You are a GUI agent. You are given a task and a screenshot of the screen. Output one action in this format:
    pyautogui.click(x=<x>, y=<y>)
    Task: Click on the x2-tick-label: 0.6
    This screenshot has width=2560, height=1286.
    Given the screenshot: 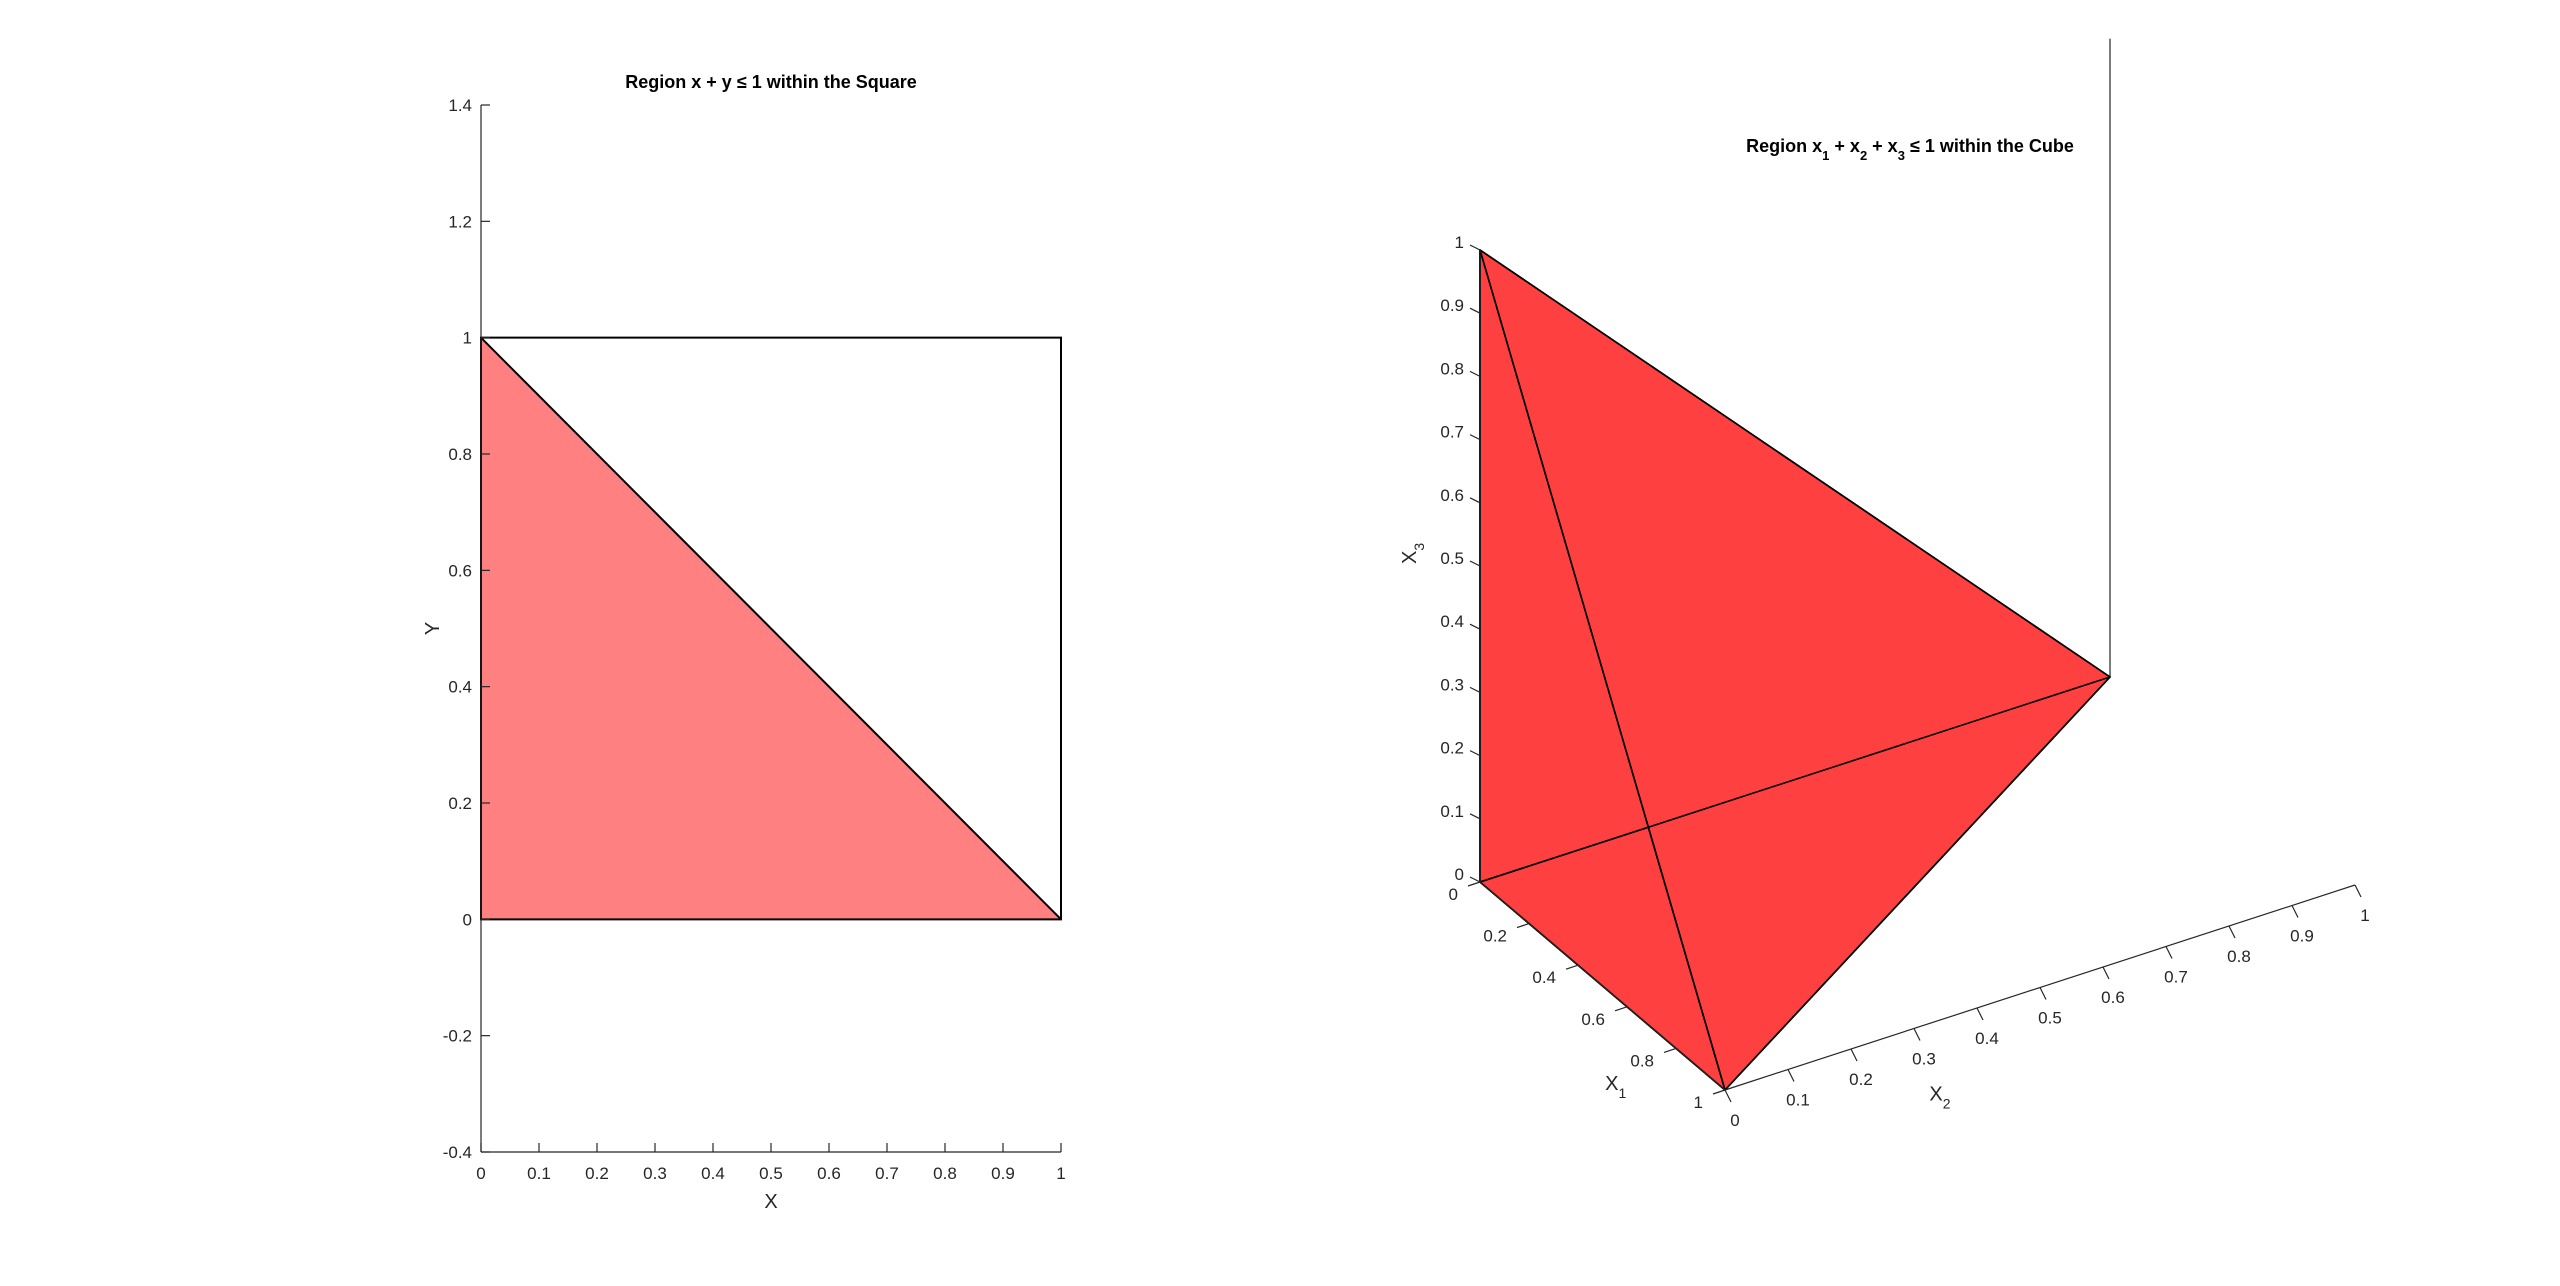 What is the action you would take?
    pyautogui.click(x=2113, y=997)
    